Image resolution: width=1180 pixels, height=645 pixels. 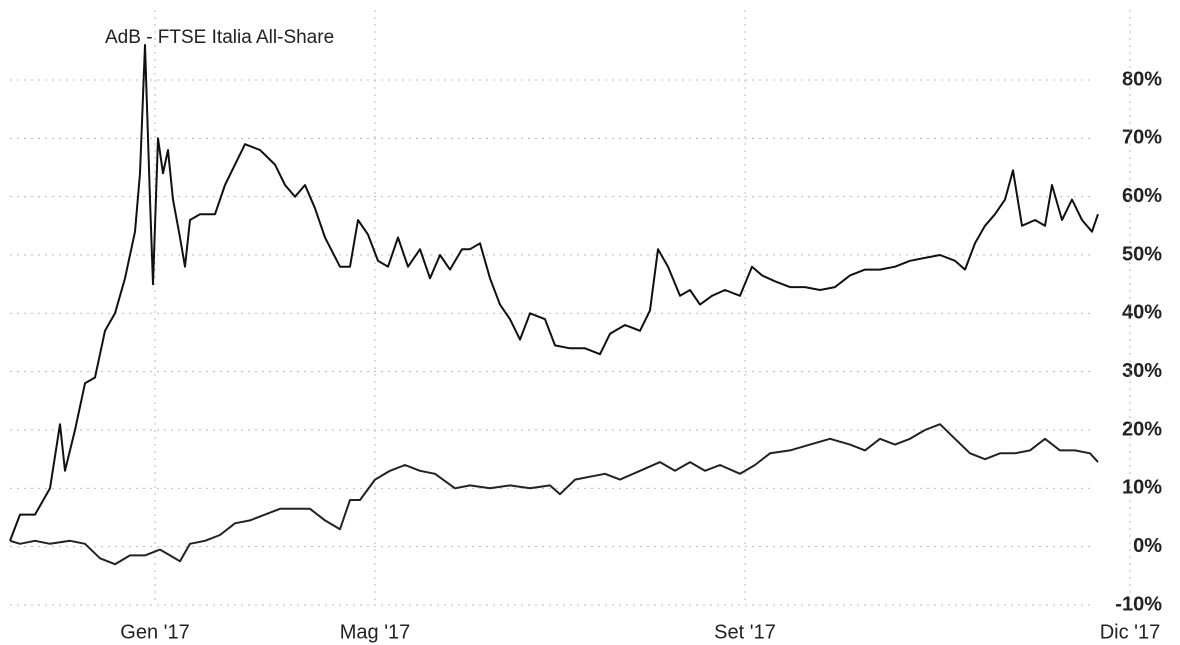 I want to click on y-tick-label: 20%, so click(x=1142, y=429).